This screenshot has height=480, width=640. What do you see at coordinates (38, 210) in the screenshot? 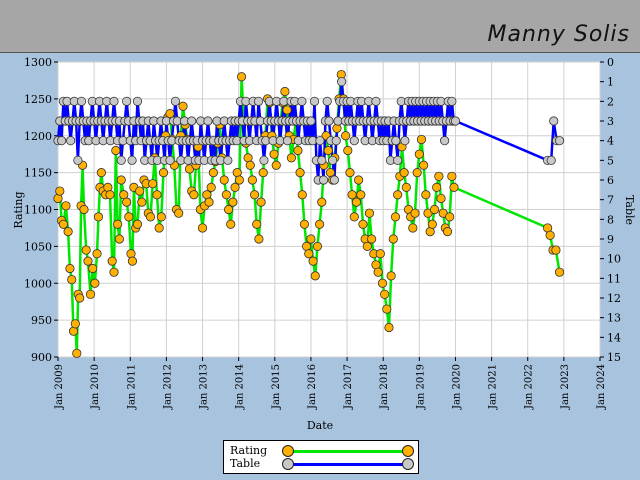
I see `y-tick-label-left: 1100` at bounding box center [38, 210].